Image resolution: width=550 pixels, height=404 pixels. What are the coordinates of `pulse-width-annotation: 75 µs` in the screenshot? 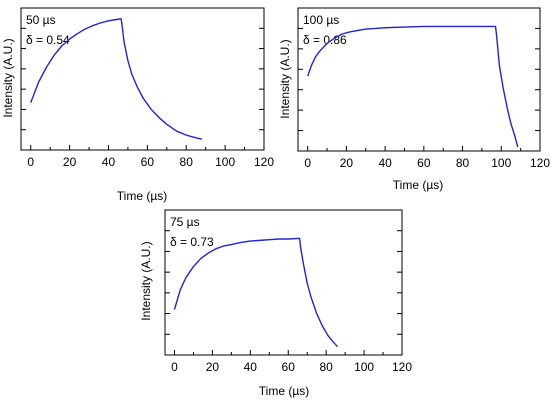 It's located at (185, 222).